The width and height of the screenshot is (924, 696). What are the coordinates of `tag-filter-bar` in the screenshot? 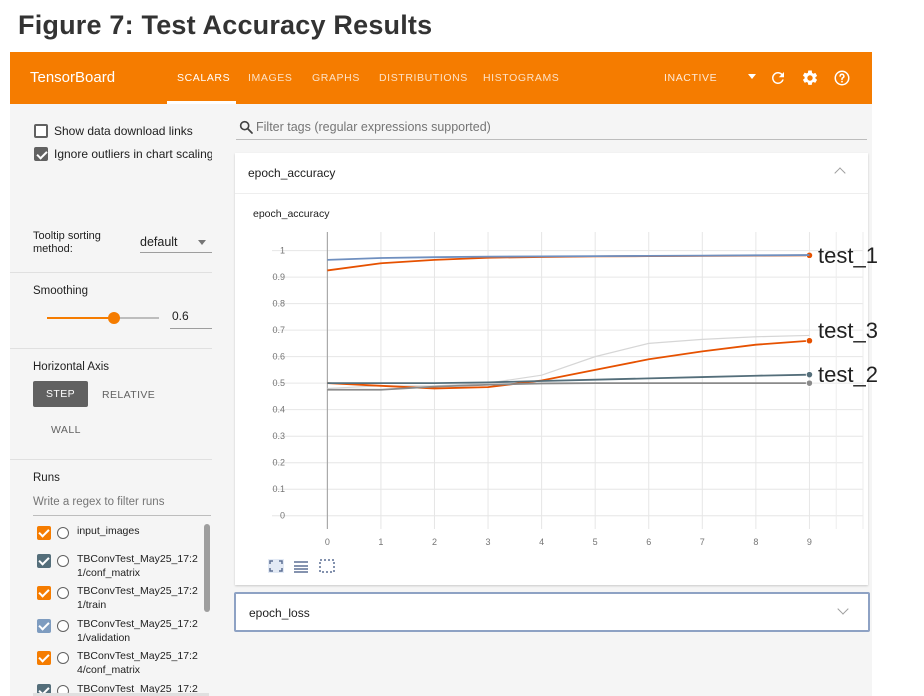 It's located at (551, 127).